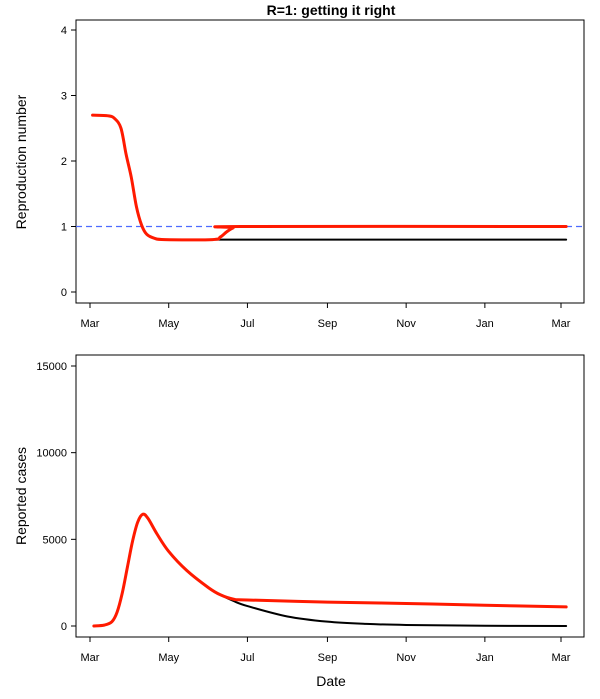 The width and height of the screenshot is (600, 699). I want to click on y-tick-label: 4, so click(64, 31).